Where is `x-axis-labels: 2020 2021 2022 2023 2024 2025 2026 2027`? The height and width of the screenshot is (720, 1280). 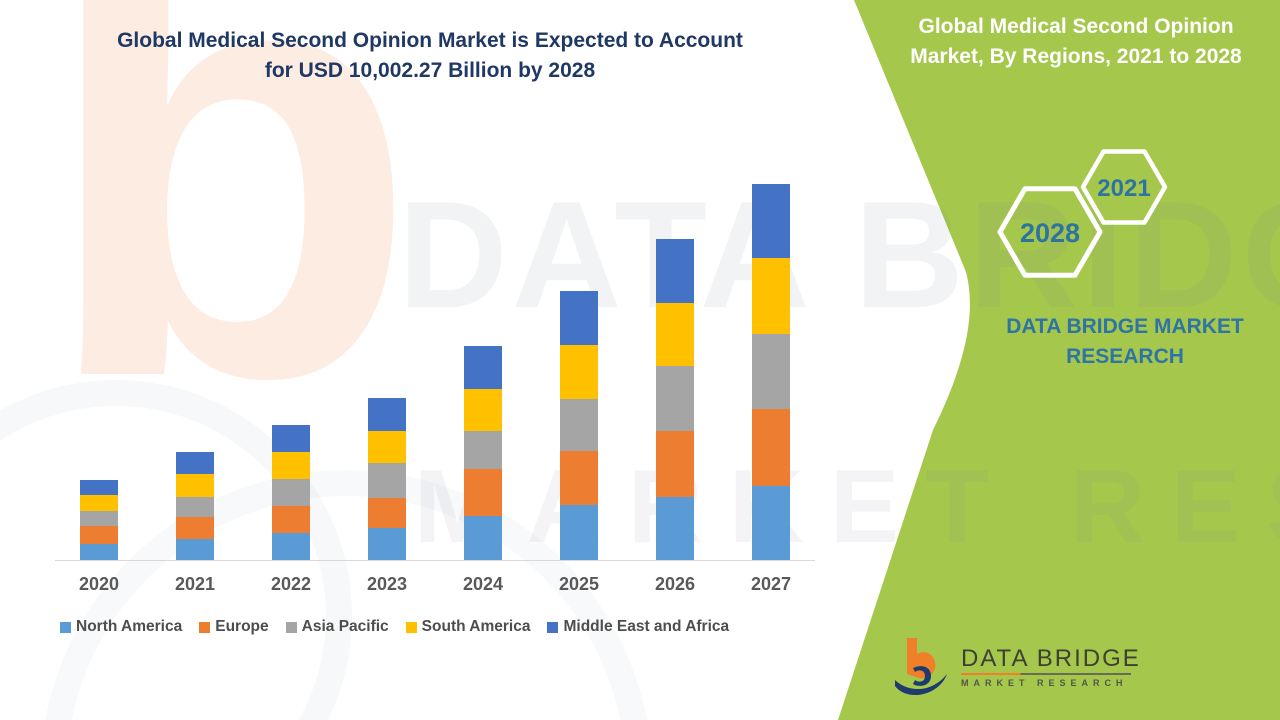
x-axis-labels: 2020 2021 2022 2023 2024 2025 2026 2027 is located at coordinates (435, 586).